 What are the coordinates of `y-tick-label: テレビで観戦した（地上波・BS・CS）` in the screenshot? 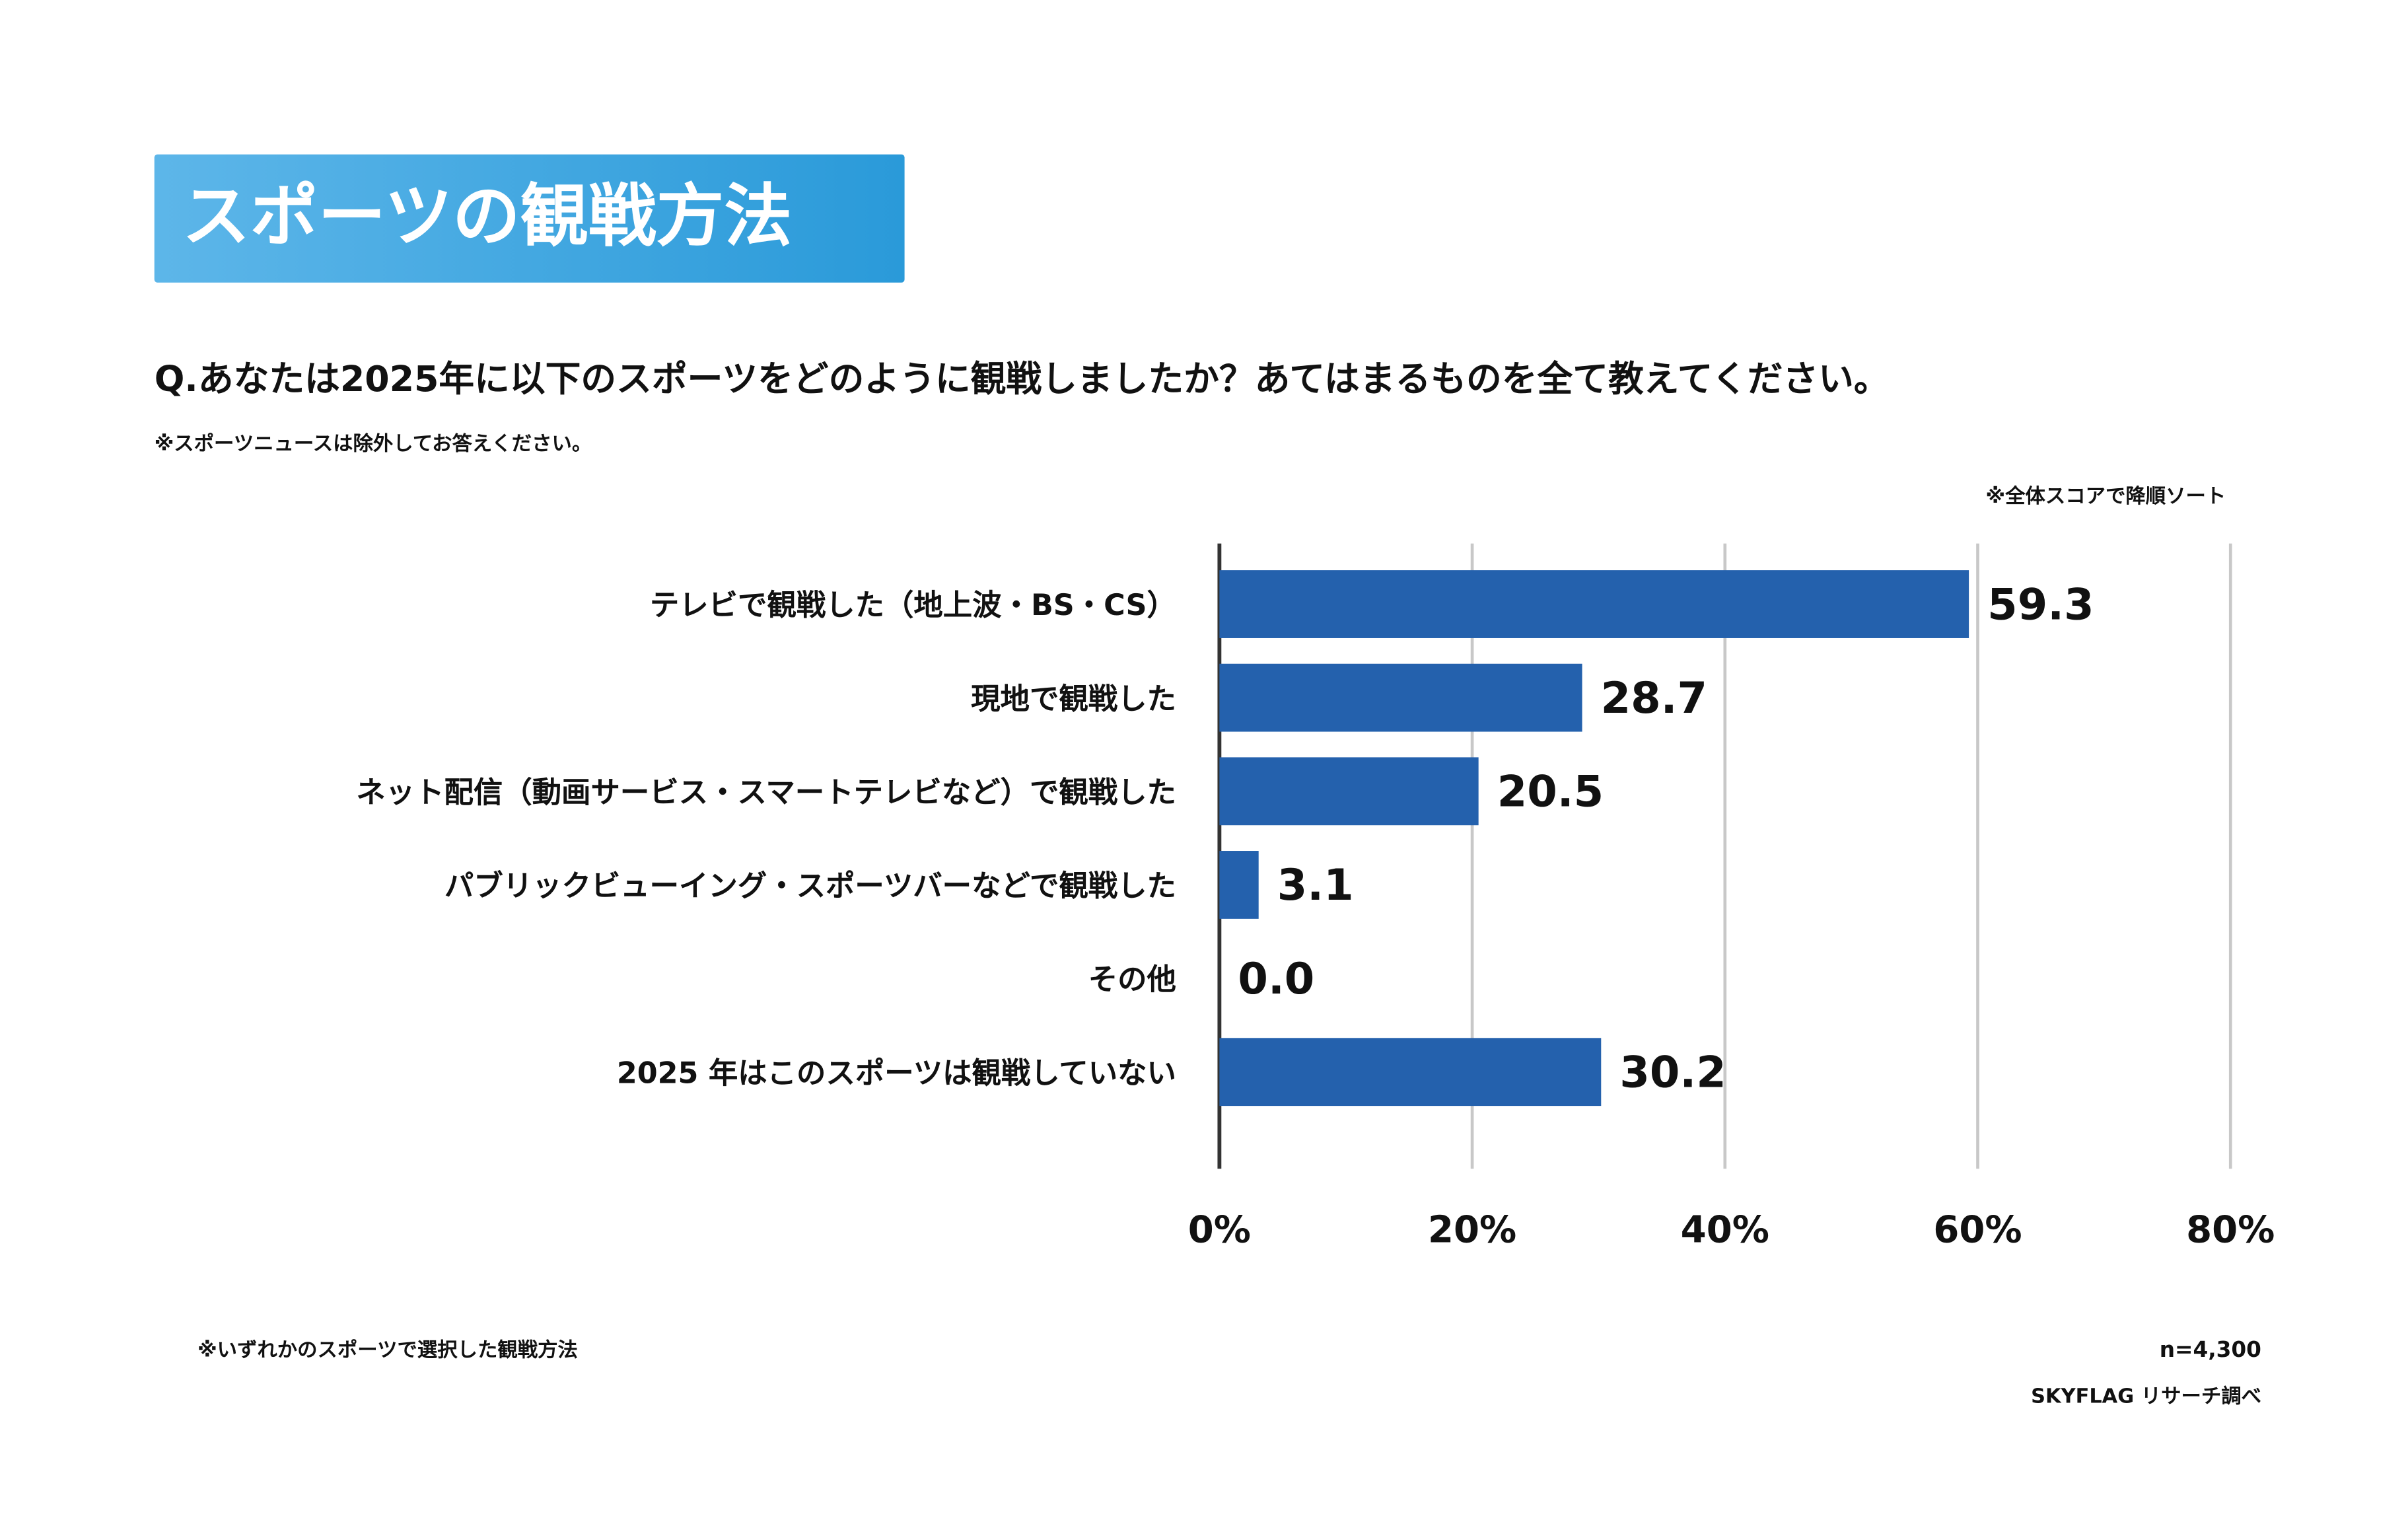 It's located at (913, 605).